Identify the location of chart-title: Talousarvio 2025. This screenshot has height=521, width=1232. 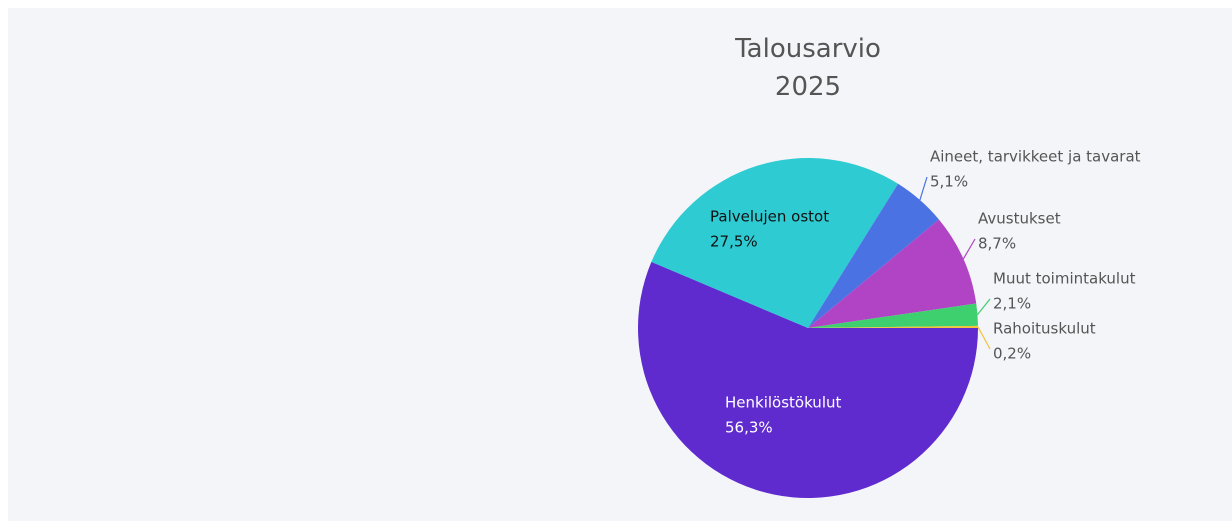
(808, 68).